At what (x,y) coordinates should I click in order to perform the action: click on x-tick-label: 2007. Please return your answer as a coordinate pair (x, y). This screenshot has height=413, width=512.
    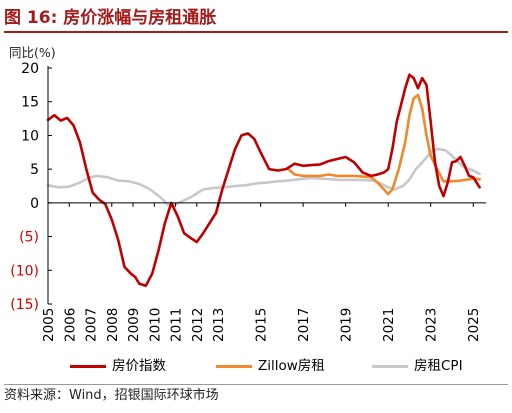
    Looking at the image, I should click on (92, 325).